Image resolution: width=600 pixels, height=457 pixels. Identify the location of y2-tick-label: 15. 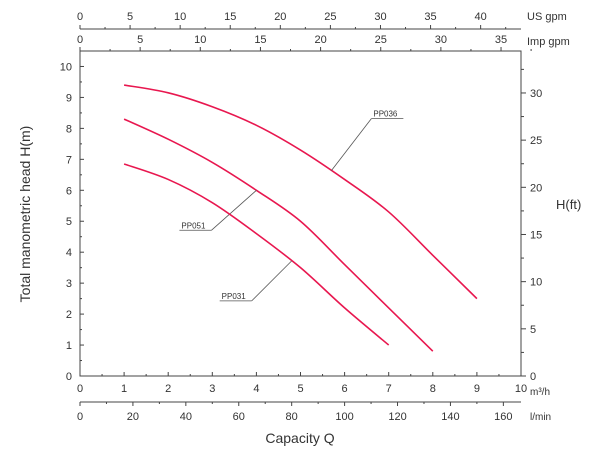
(536, 235).